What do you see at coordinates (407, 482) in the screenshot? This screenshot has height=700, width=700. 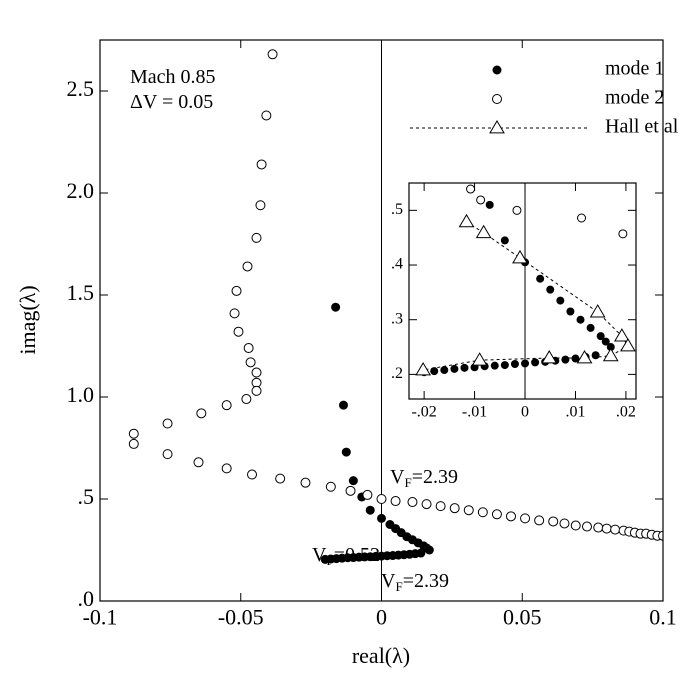 I see `annotation-sub: F` at bounding box center [407, 482].